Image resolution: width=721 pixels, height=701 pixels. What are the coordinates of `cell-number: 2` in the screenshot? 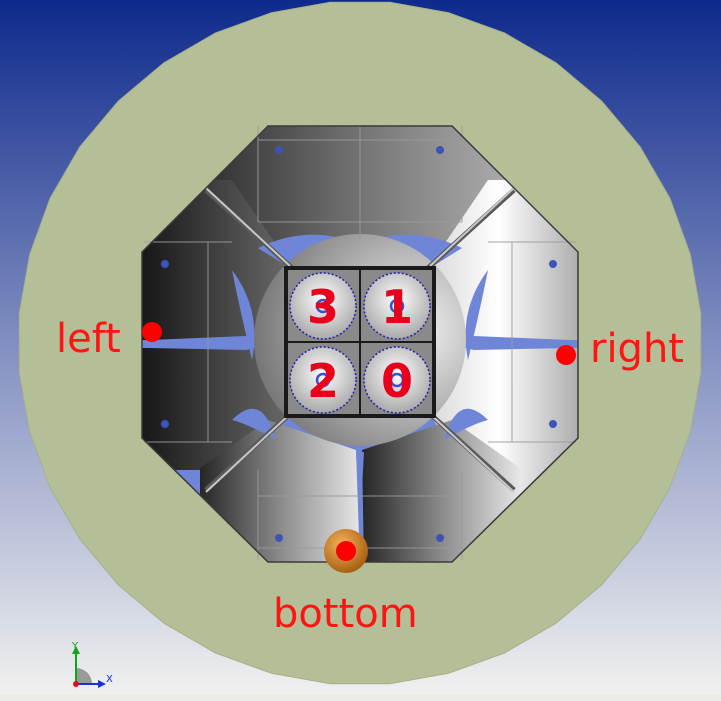 It's located at (323, 381).